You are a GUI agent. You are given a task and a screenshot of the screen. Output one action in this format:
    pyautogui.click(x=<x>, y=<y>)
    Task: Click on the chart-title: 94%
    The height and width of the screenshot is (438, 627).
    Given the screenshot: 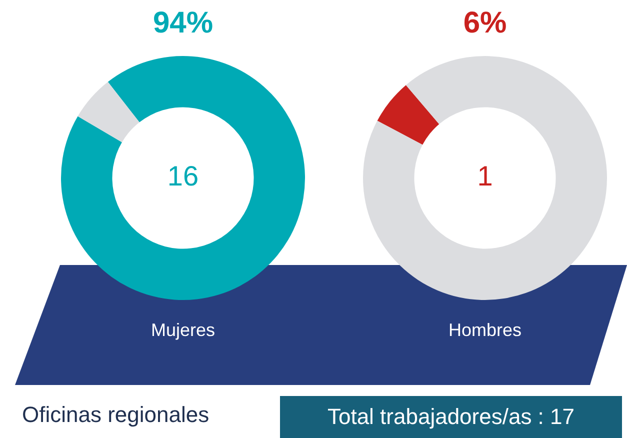 What is the action you would take?
    pyautogui.click(x=183, y=23)
    